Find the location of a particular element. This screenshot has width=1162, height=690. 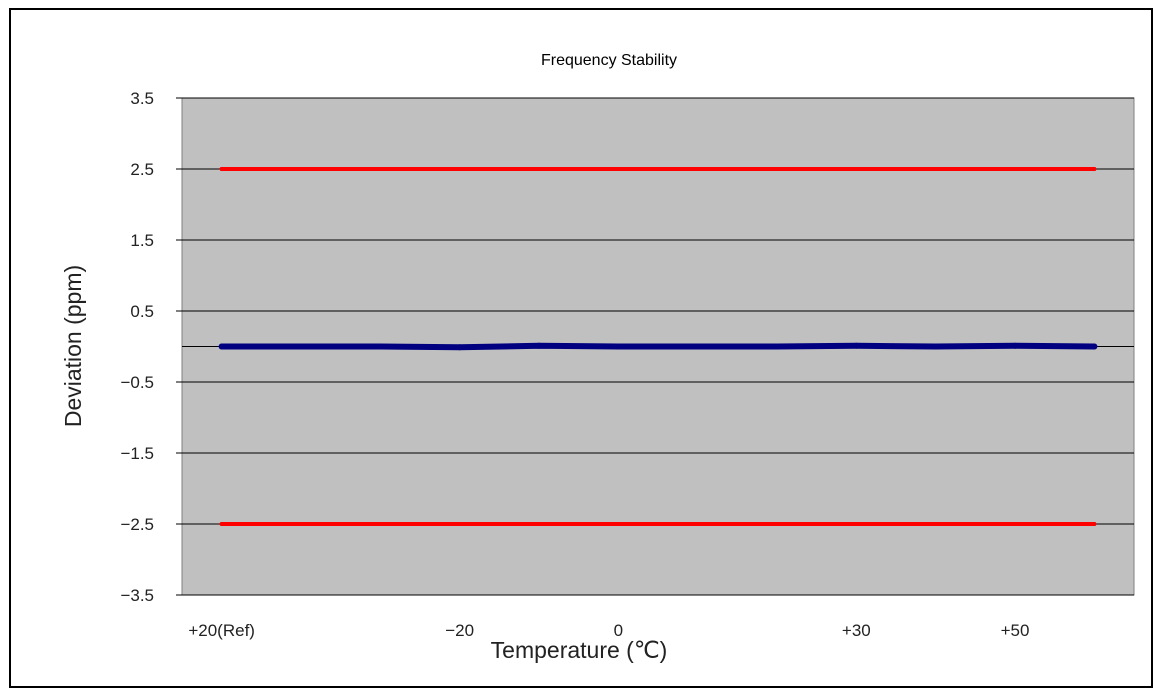

y-tick-label: 2.5 is located at coordinates (142, 169).